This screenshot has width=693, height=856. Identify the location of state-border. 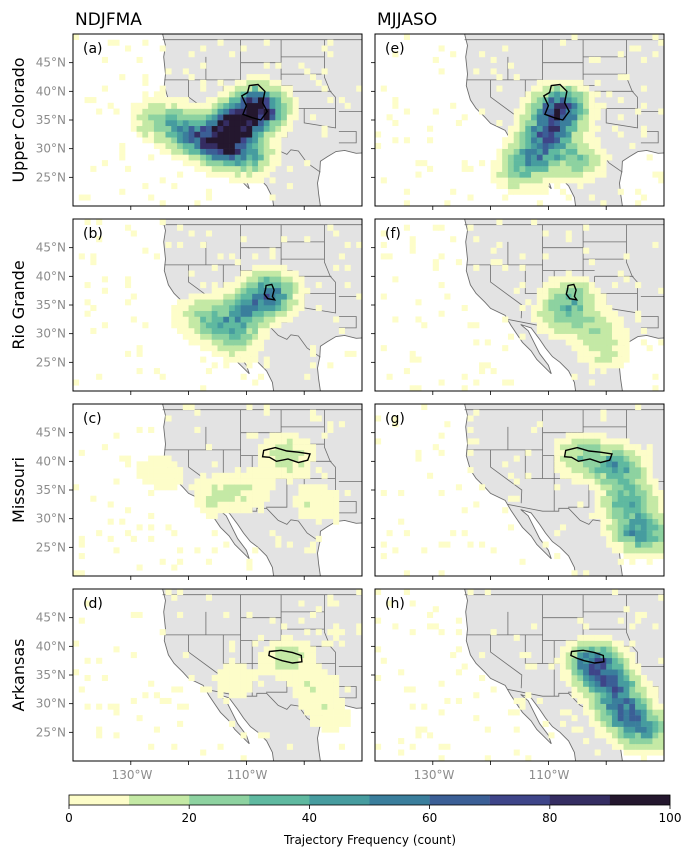
(347, 507).